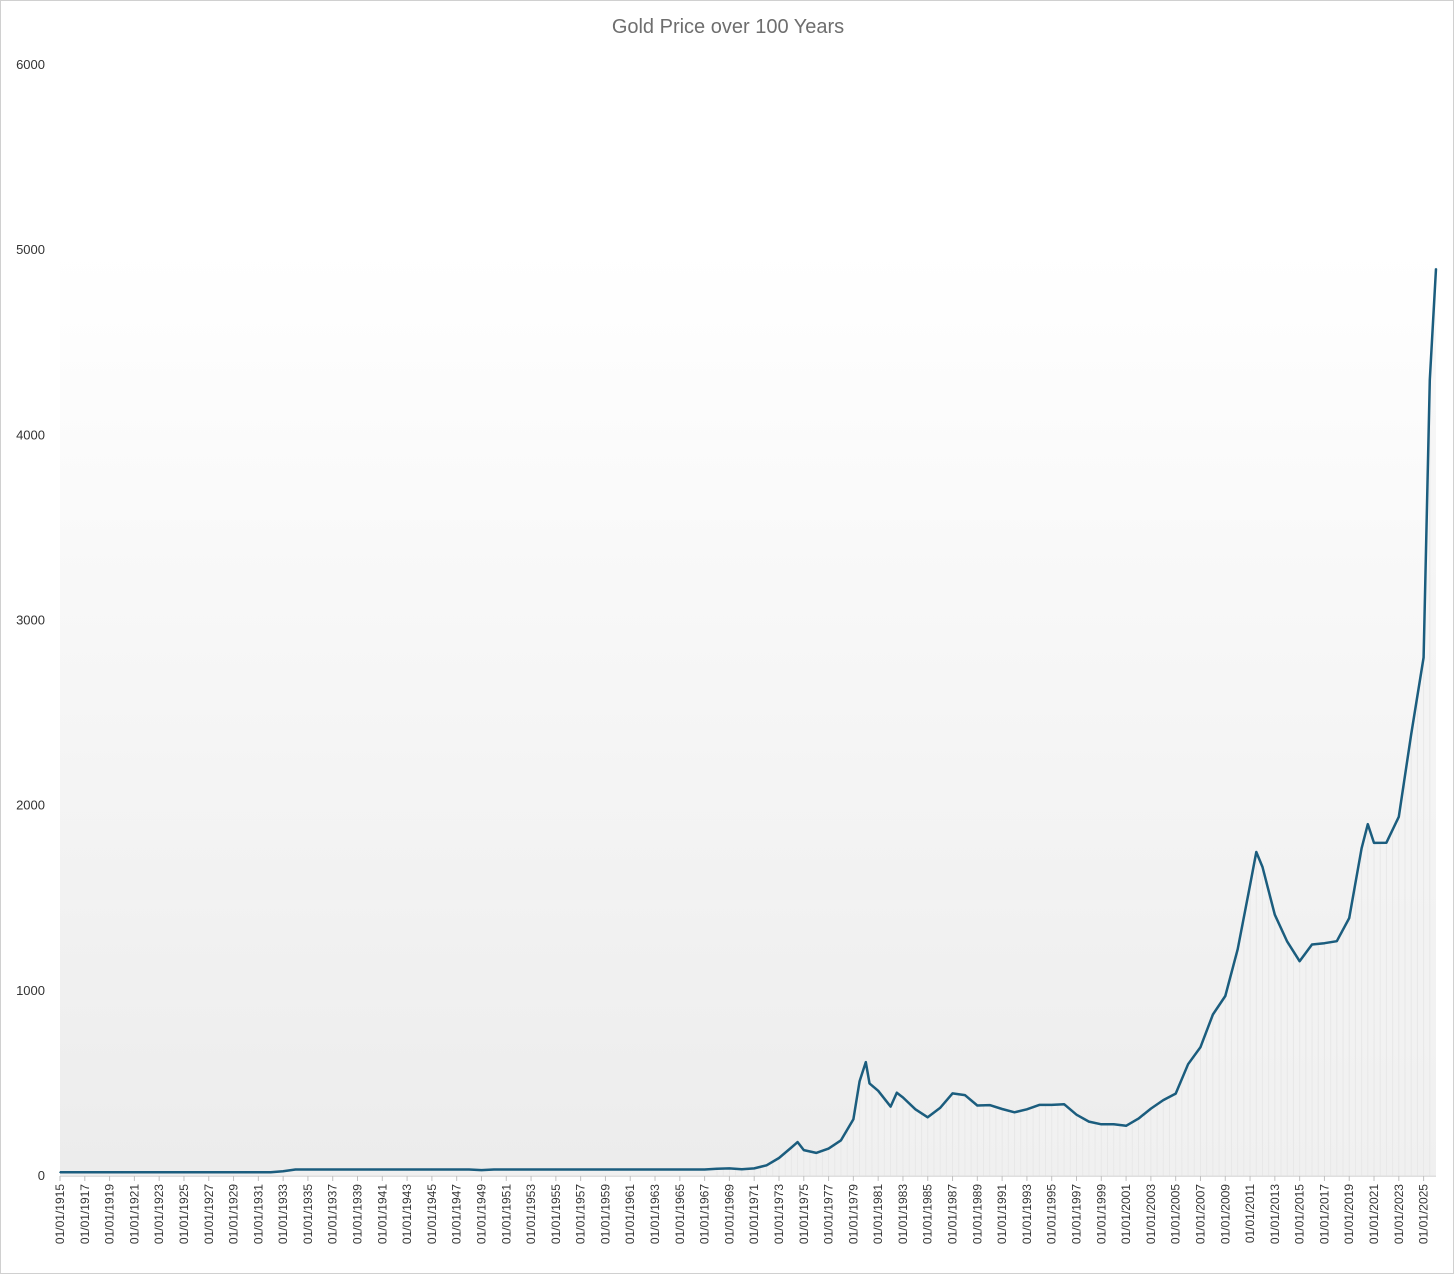  I want to click on y-tick-label: 2000, so click(30, 805).